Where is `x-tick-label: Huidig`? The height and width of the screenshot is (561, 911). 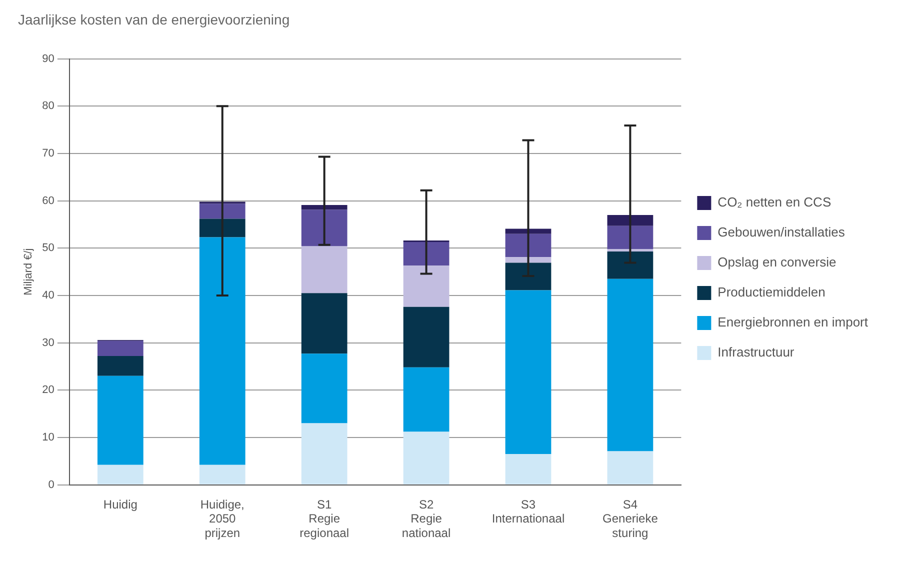
x-tick-label: Huidig is located at coordinates (120, 504).